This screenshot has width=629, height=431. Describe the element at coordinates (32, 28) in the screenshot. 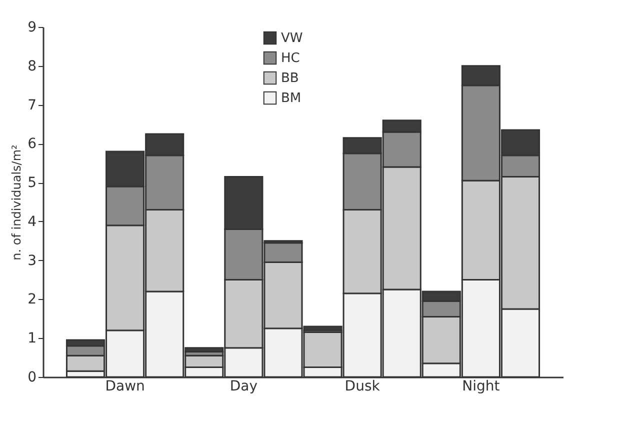

I see `y-tick-label: 9` at that location.